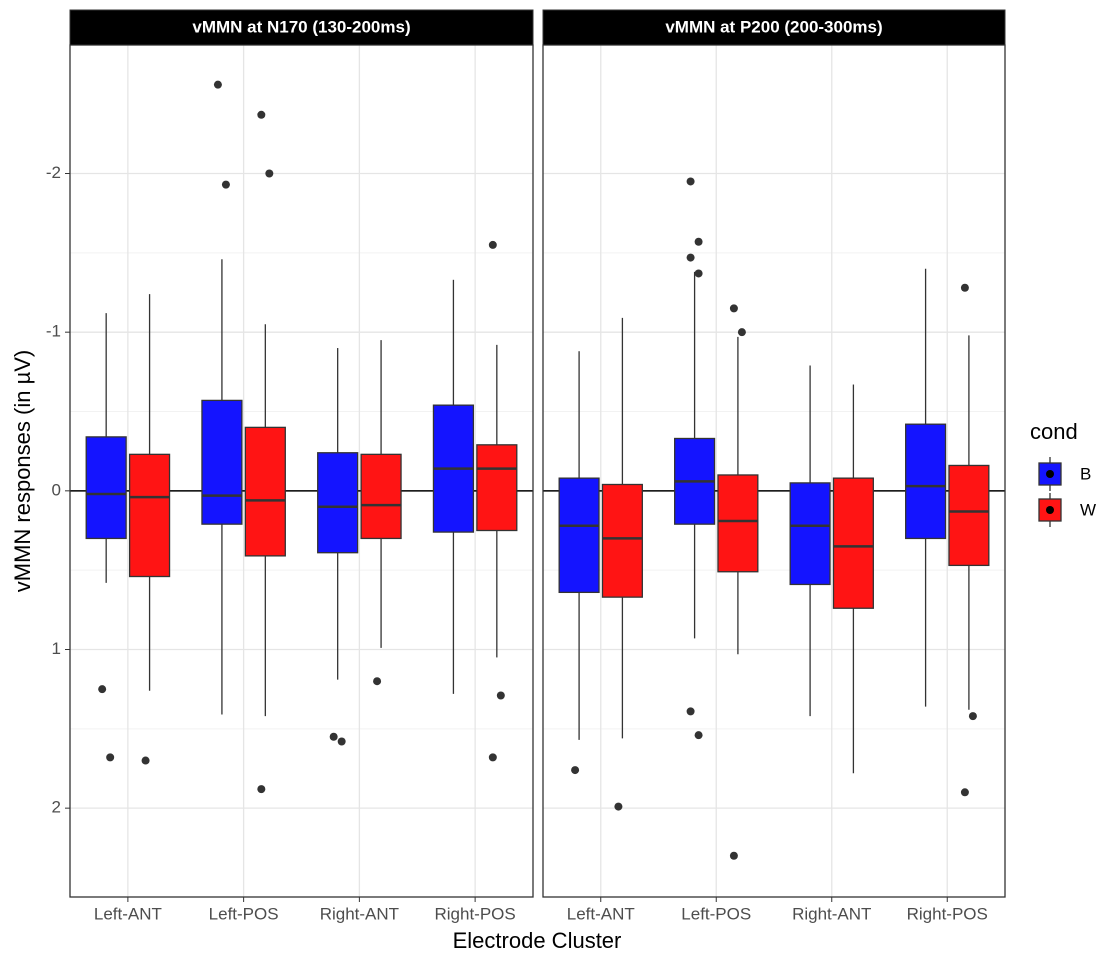  I want to click on strip-title: vMMN at P200 (200-300ms), so click(773, 26).